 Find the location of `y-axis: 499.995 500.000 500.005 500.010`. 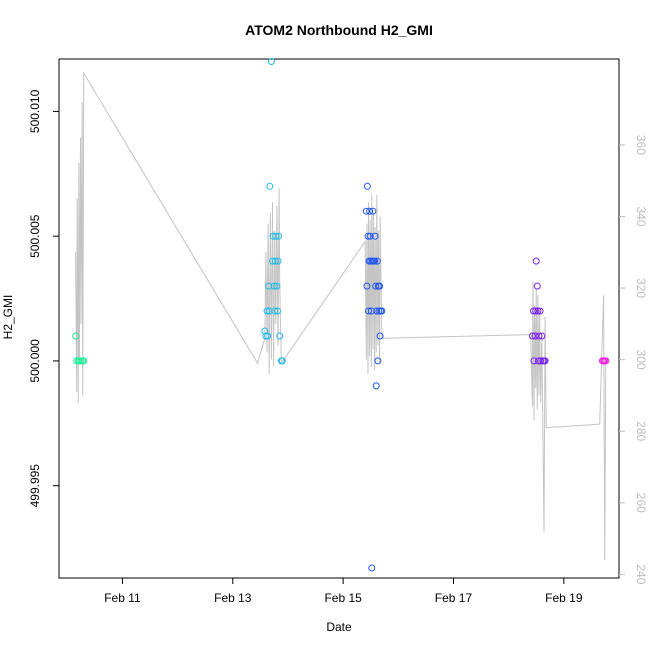

y-axis: 499.995 500.000 500.005 500.010 is located at coordinates (43, 298).